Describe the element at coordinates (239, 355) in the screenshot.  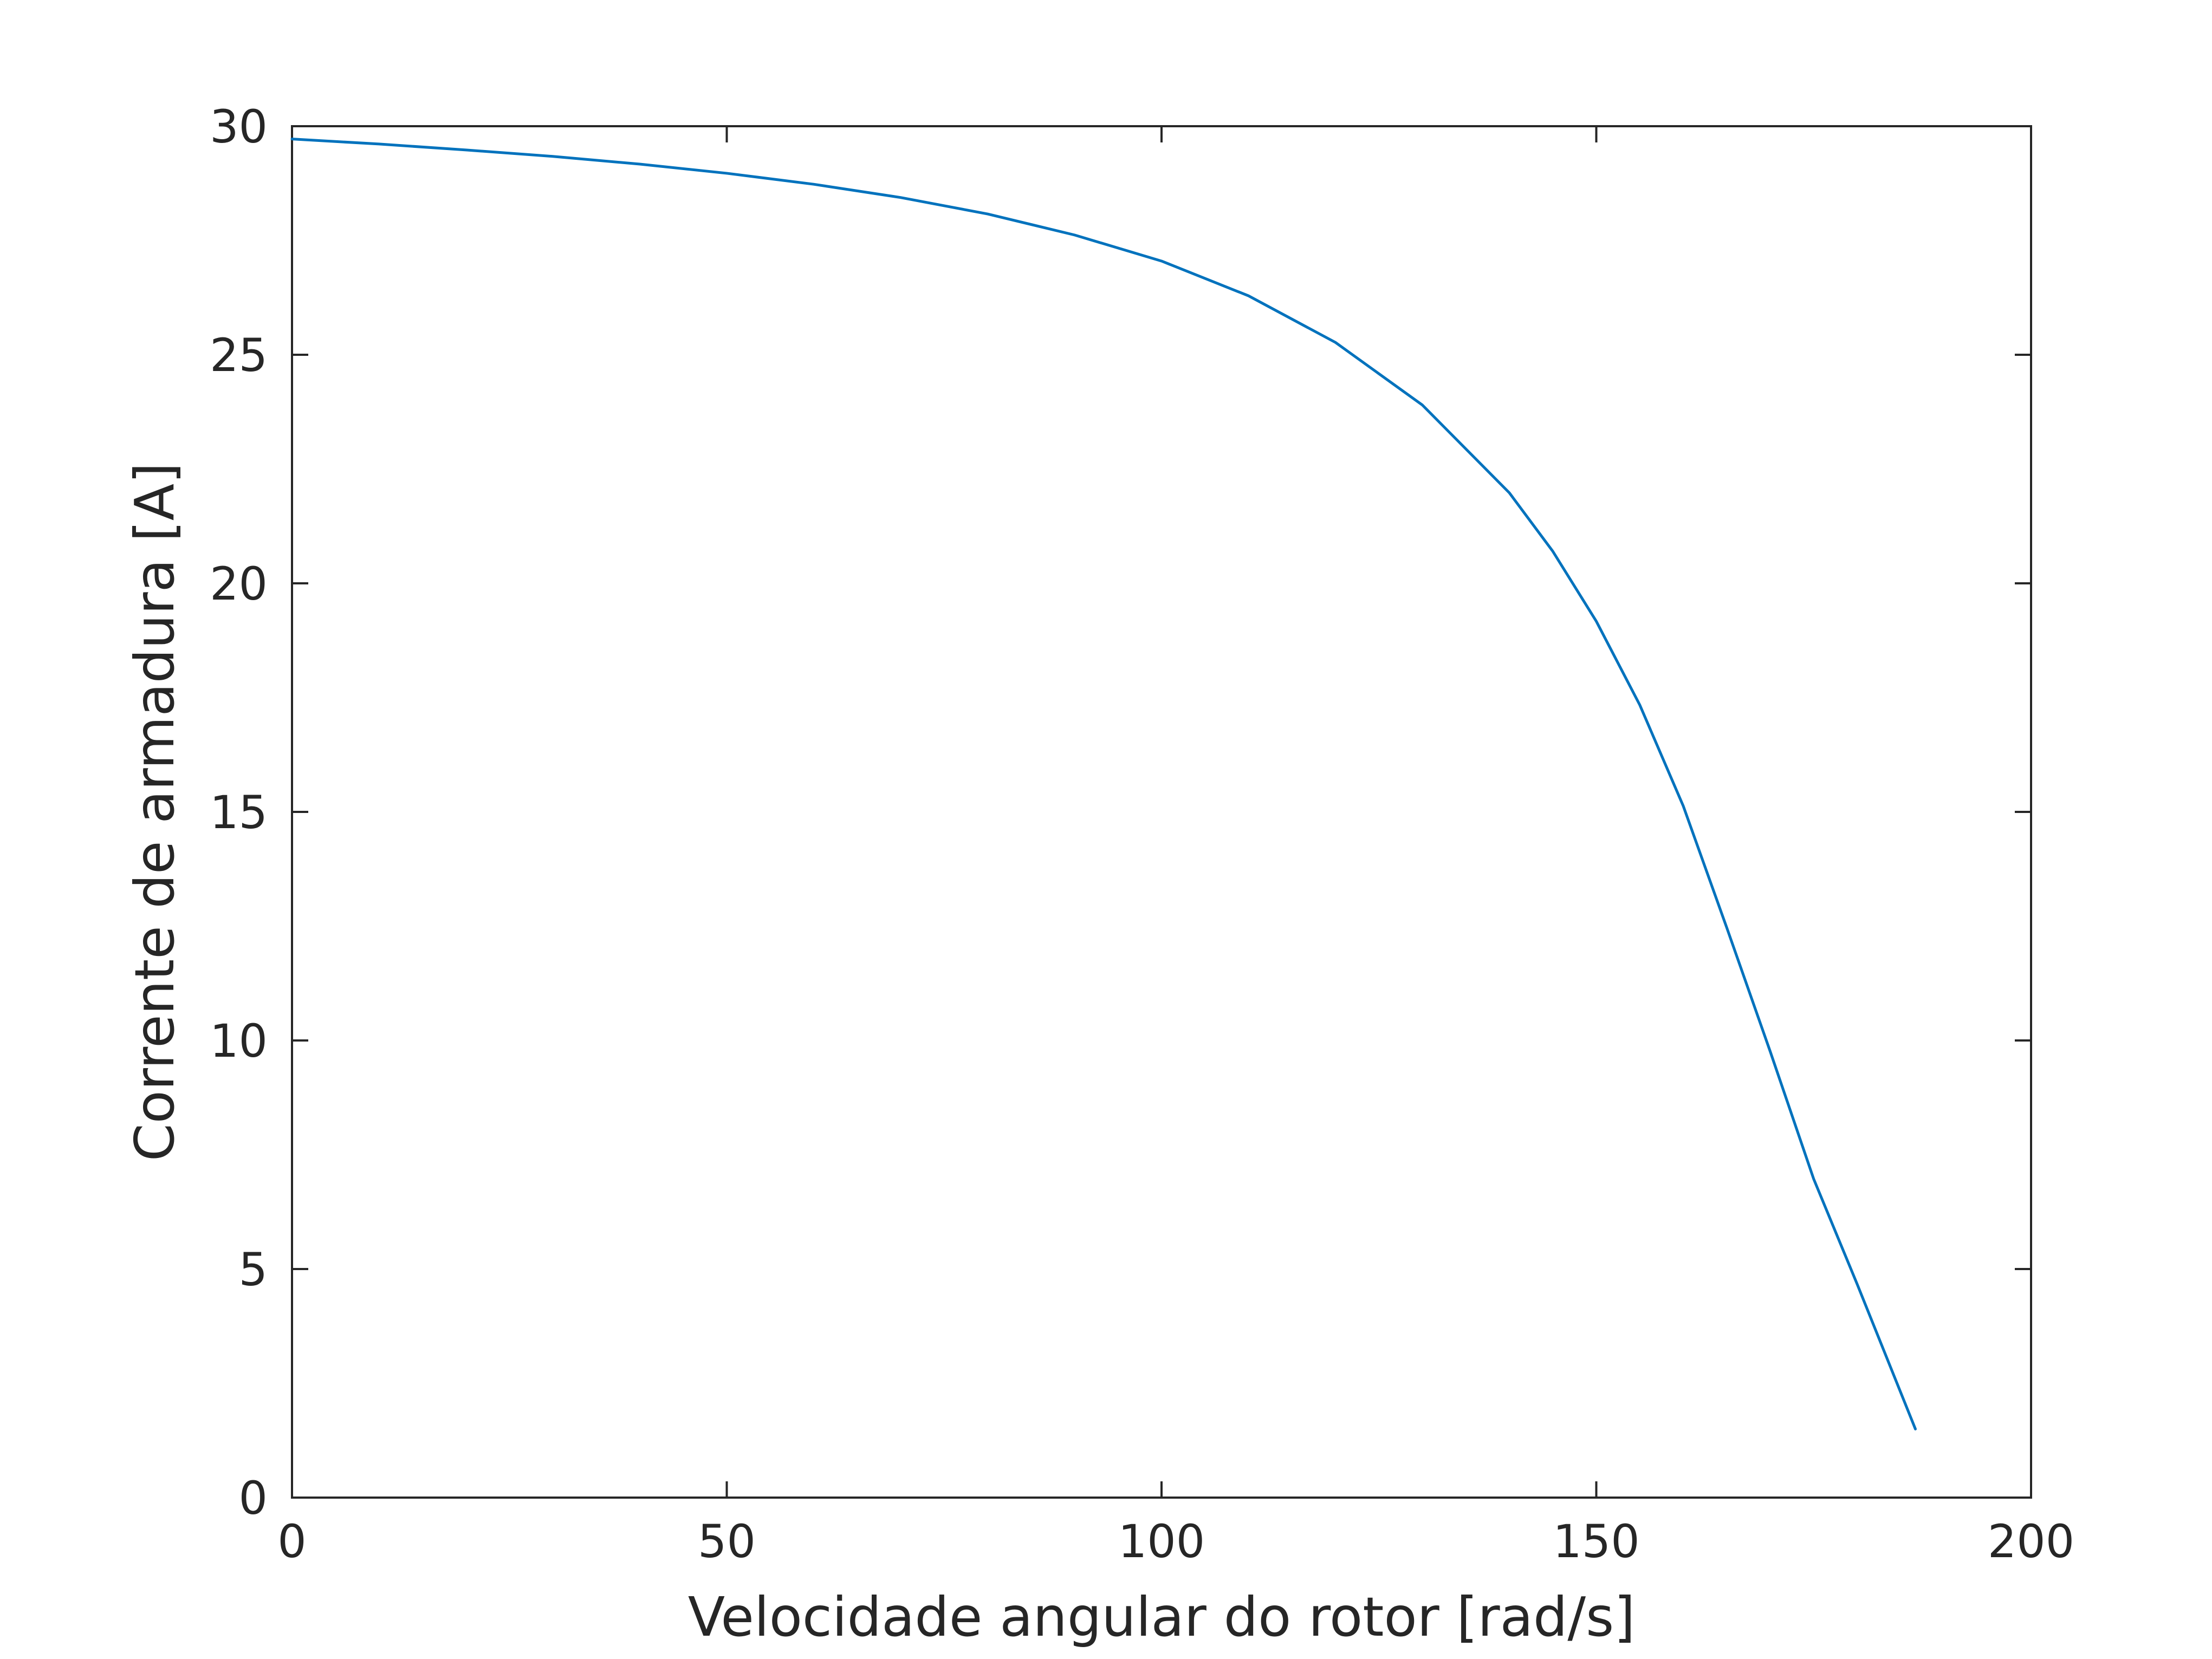
I see `y-tick-label: 25` at that location.